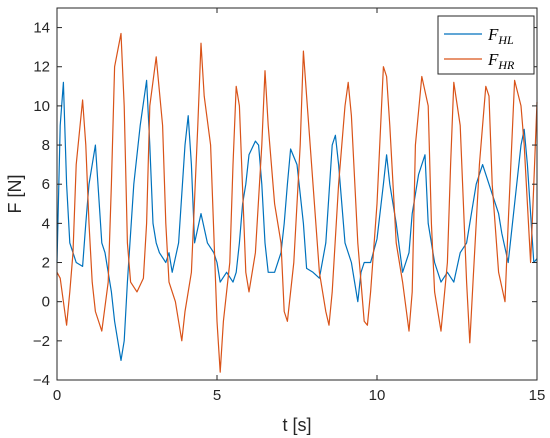  What do you see at coordinates (217, 395) in the screenshot?
I see `x-tick-label: 5` at bounding box center [217, 395].